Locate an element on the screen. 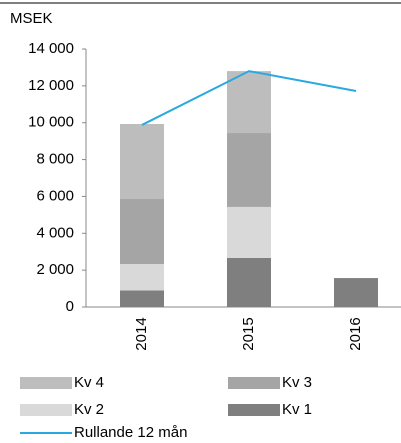 The image size is (401, 443). y-axis-label: MSEK is located at coordinates (31, 18).